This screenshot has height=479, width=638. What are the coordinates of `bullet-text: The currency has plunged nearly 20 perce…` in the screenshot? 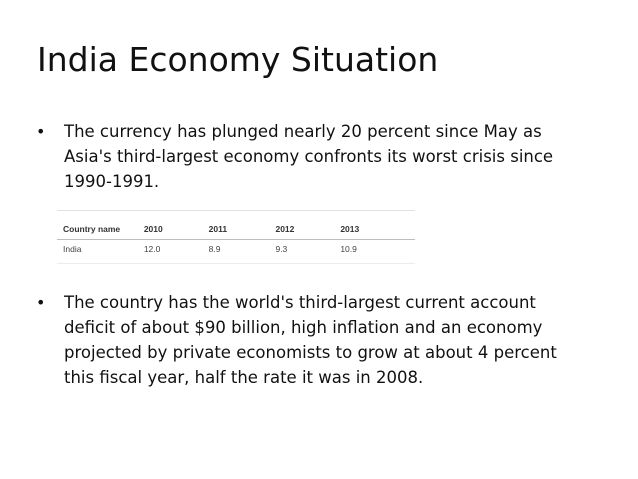 It's located at (309, 156).